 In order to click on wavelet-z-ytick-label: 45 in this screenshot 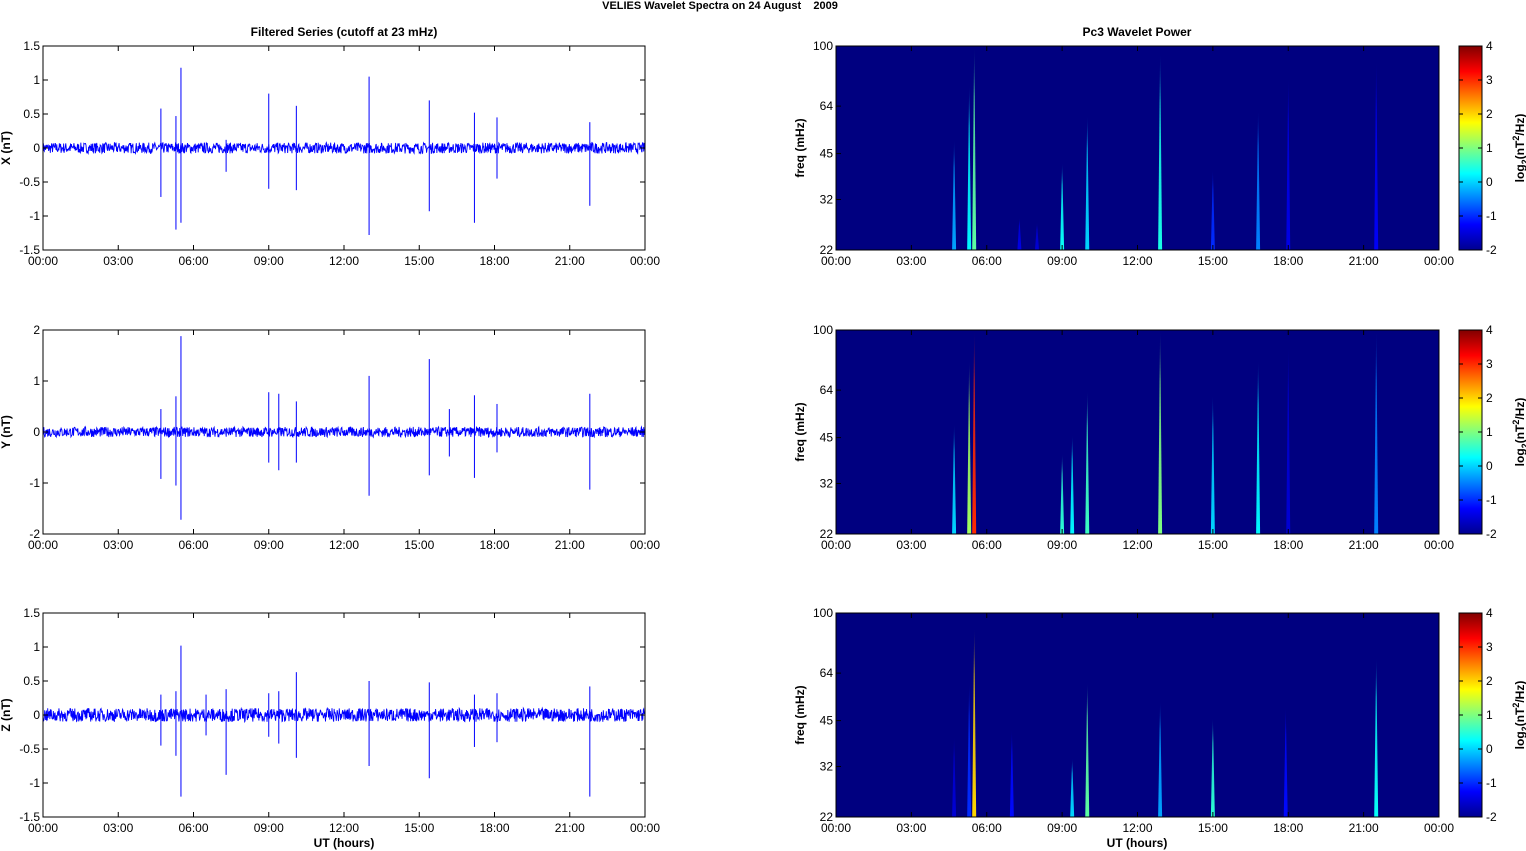, I will do `click(827, 721)`.